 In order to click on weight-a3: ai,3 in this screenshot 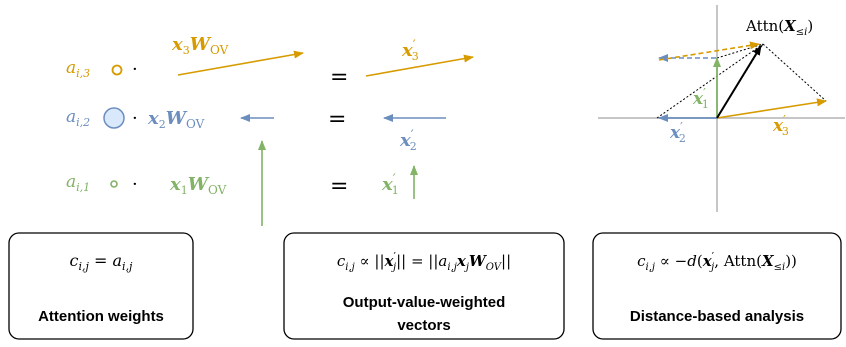, I will do `click(78, 69)`.